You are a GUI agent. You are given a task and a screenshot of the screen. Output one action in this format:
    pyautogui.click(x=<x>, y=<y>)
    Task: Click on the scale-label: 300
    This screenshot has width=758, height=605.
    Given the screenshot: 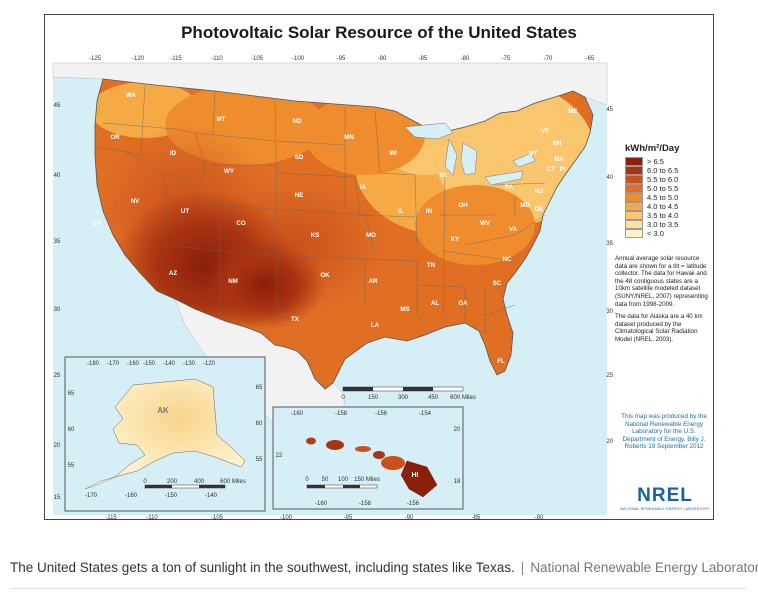 What is the action you would take?
    pyautogui.click(x=403, y=398)
    